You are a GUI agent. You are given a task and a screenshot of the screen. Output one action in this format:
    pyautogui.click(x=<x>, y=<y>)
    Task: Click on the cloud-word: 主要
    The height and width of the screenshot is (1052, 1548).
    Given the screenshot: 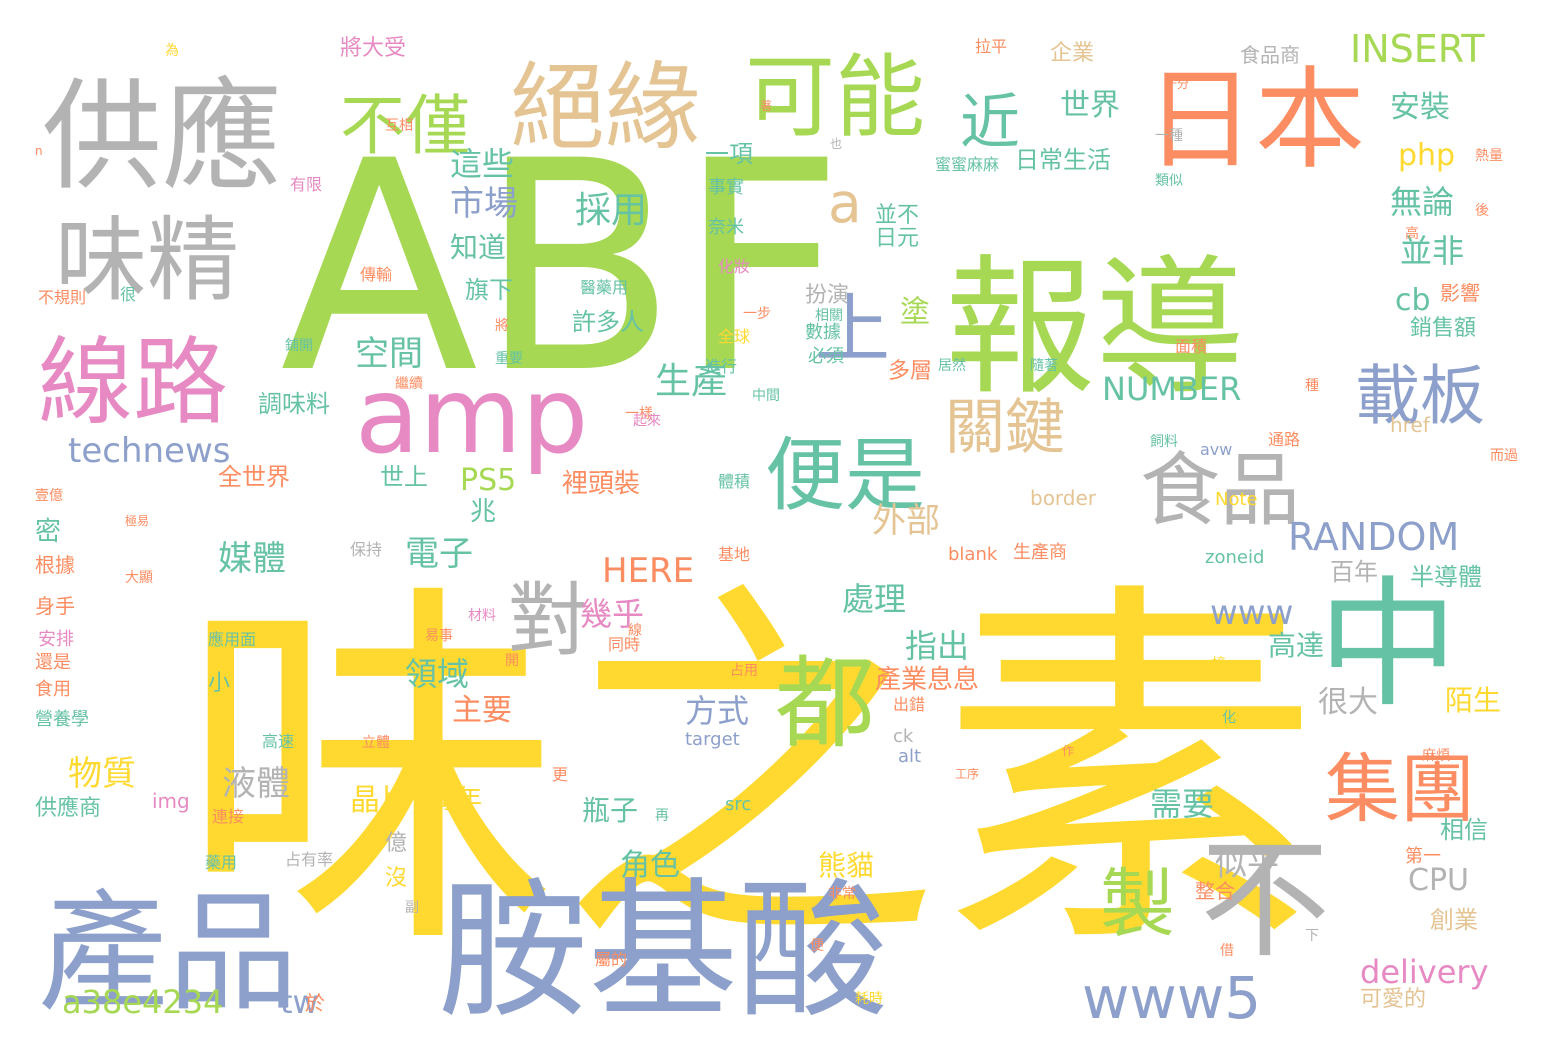 What is the action you would take?
    pyautogui.click(x=482, y=710)
    